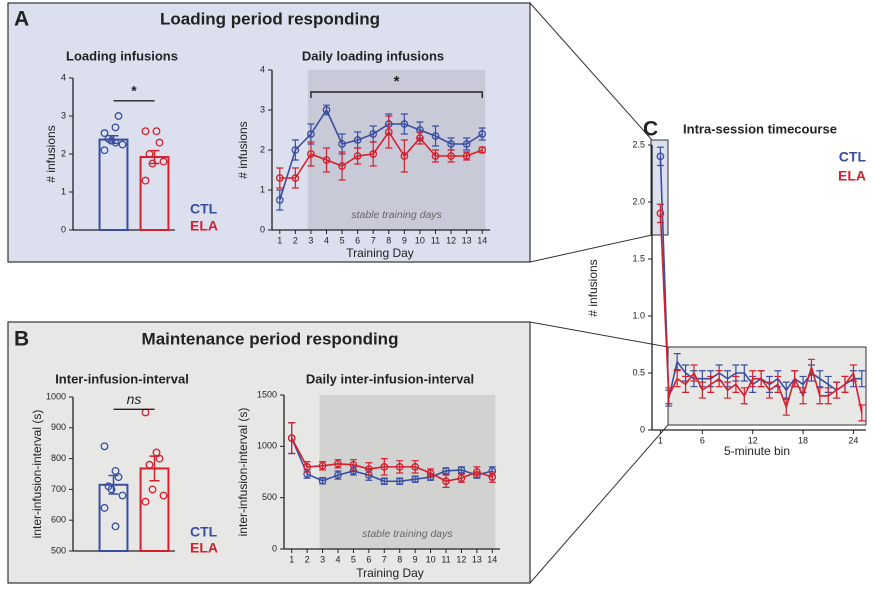 This screenshot has height=590, width=872. I want to click on x-tick-label: 10, so click(431, 559).